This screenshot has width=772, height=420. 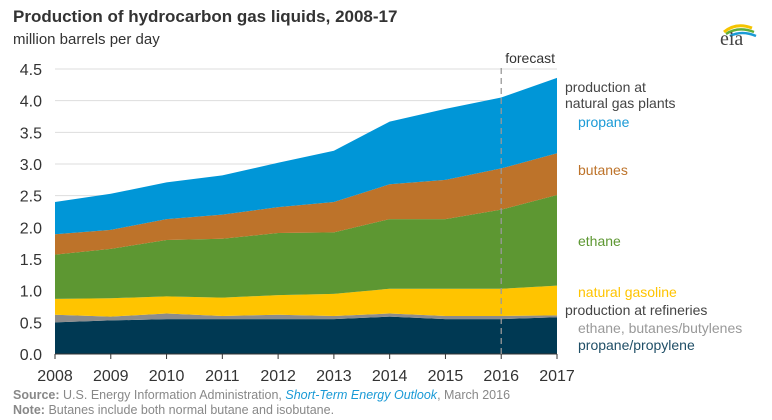 What do you see at coordinates (474, 395) in the screenshot?
I see `source-date: , March 2016` at bounding box center [474, 395].